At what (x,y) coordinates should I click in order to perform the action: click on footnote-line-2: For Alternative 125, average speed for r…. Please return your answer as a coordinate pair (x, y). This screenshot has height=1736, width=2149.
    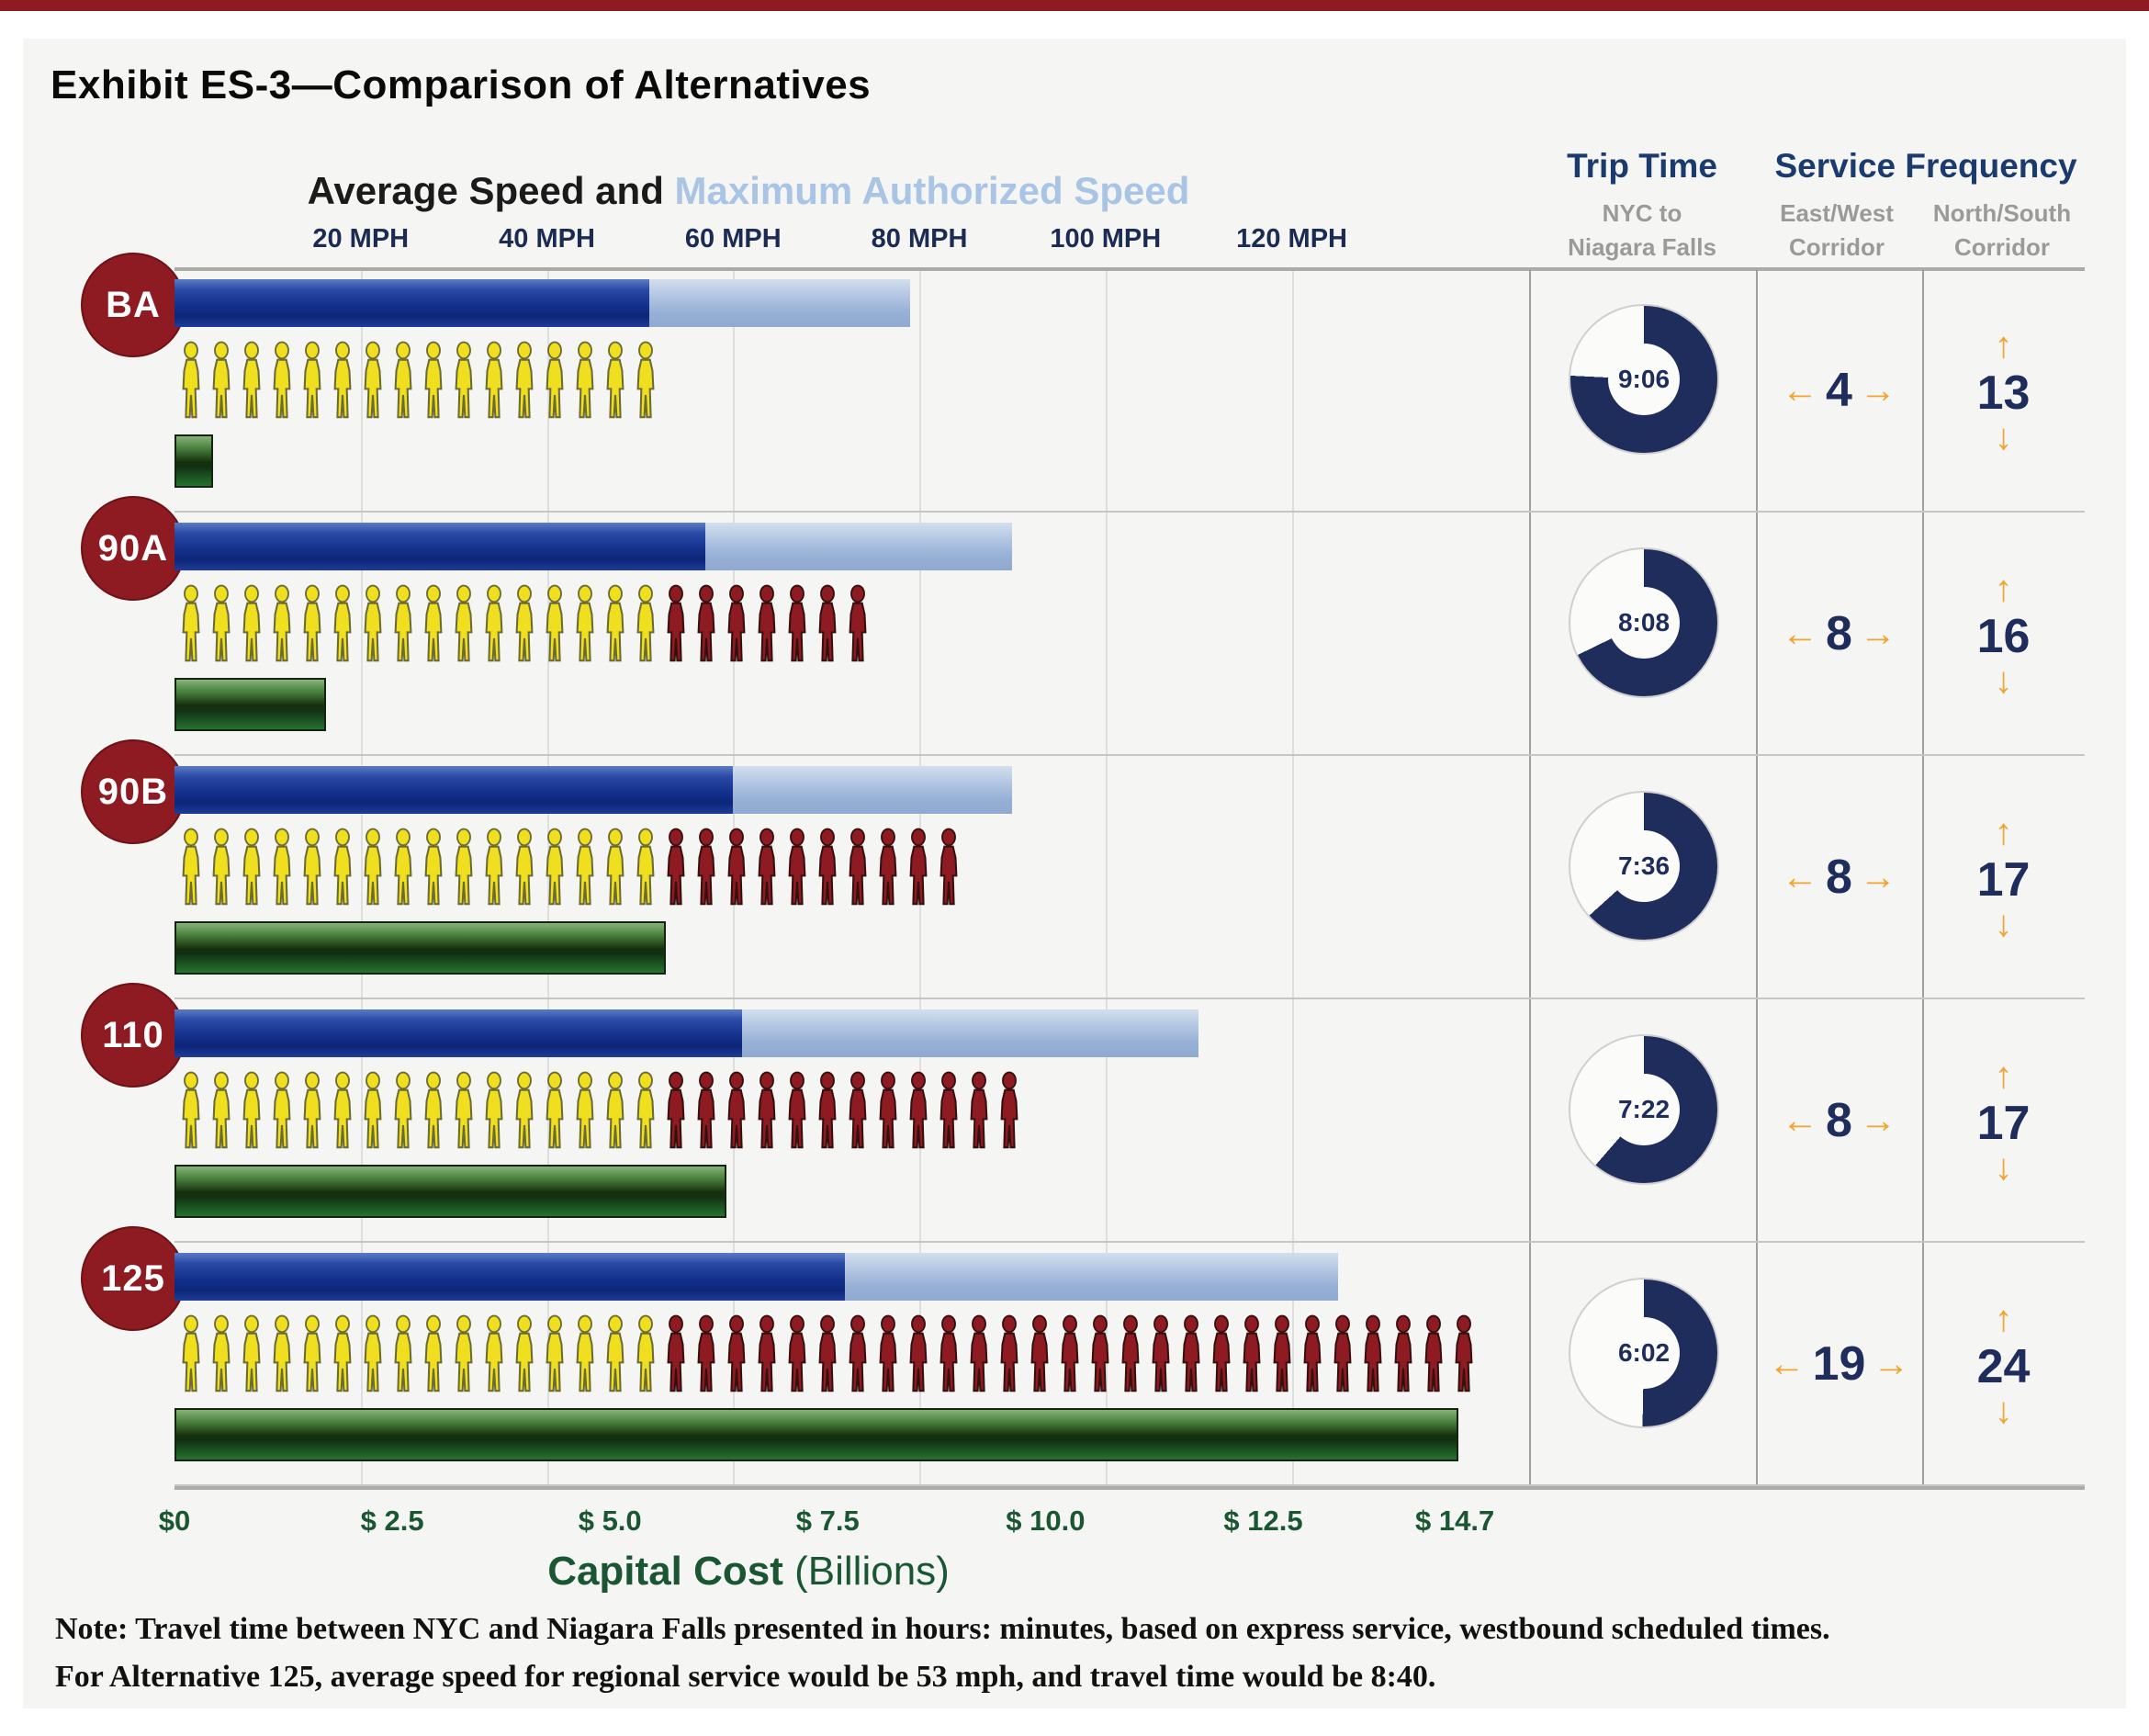
    Looking at the image, I should click on (745, 1677).